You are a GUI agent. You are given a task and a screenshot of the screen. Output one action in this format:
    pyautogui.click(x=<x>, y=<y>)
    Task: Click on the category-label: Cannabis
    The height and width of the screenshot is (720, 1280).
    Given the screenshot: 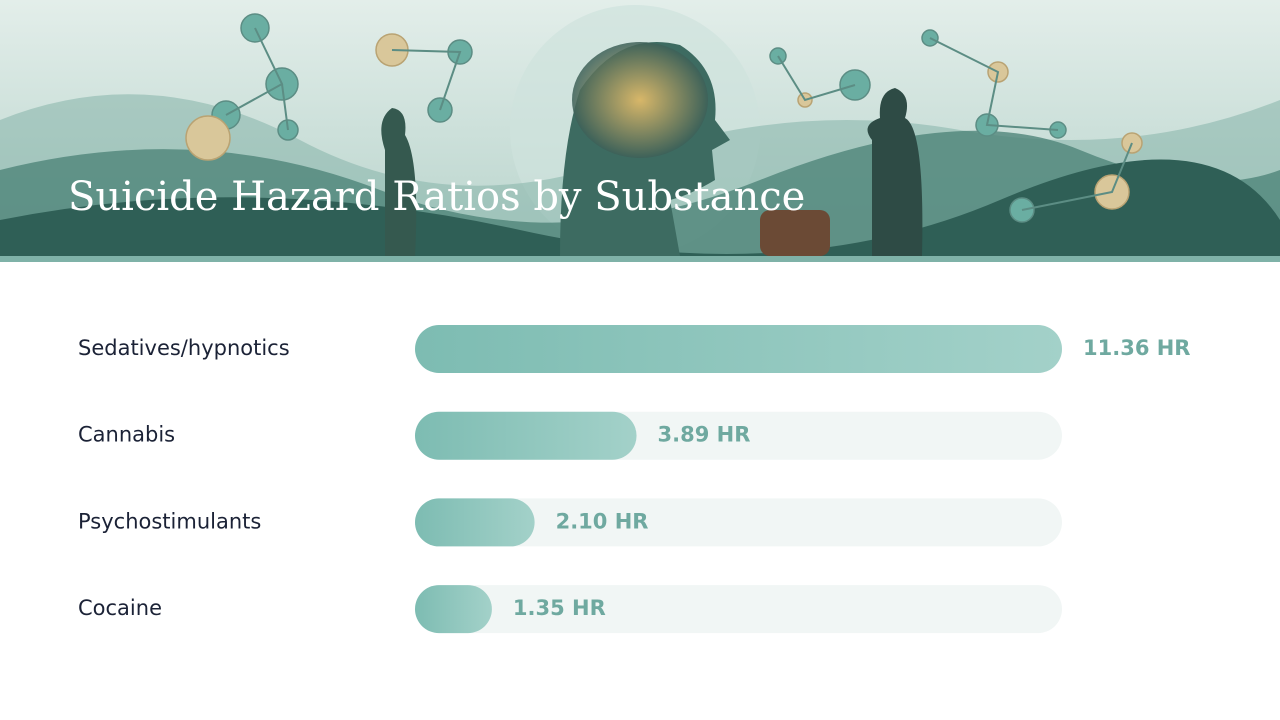 What is the action you would take?
    pyautogui.click(x=126, y=435)
    